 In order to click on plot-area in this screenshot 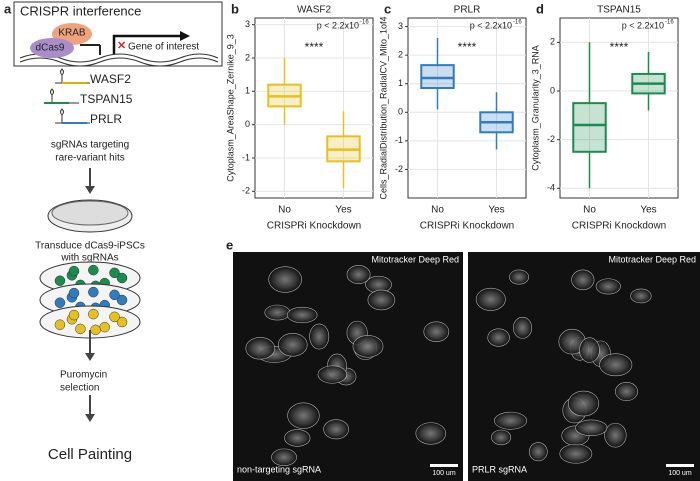, I will do `click(467, 108)`.